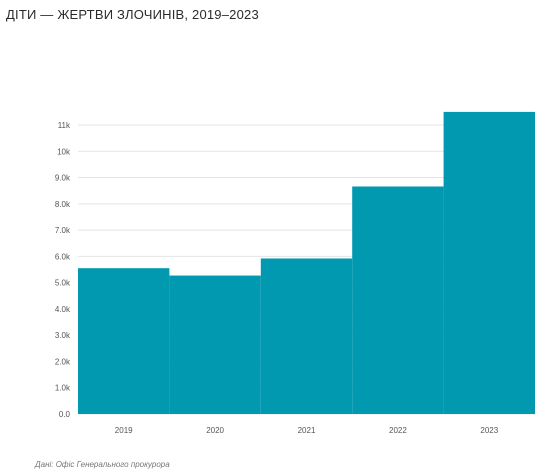 The image size is (548, 475). I want to click on y-tick-label: 8.0k, so click(63, 204).